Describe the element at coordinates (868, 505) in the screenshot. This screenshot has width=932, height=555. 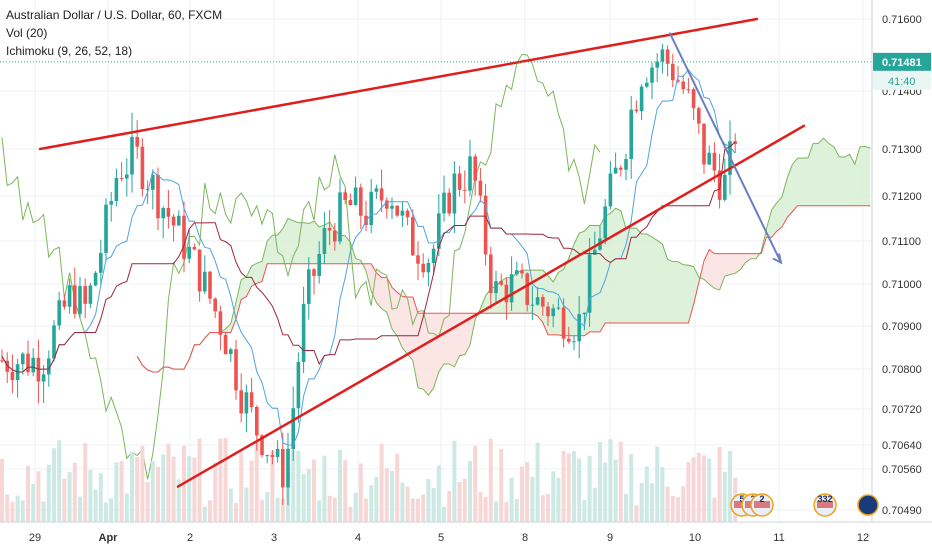
I see `country-flag-icon` at that location.